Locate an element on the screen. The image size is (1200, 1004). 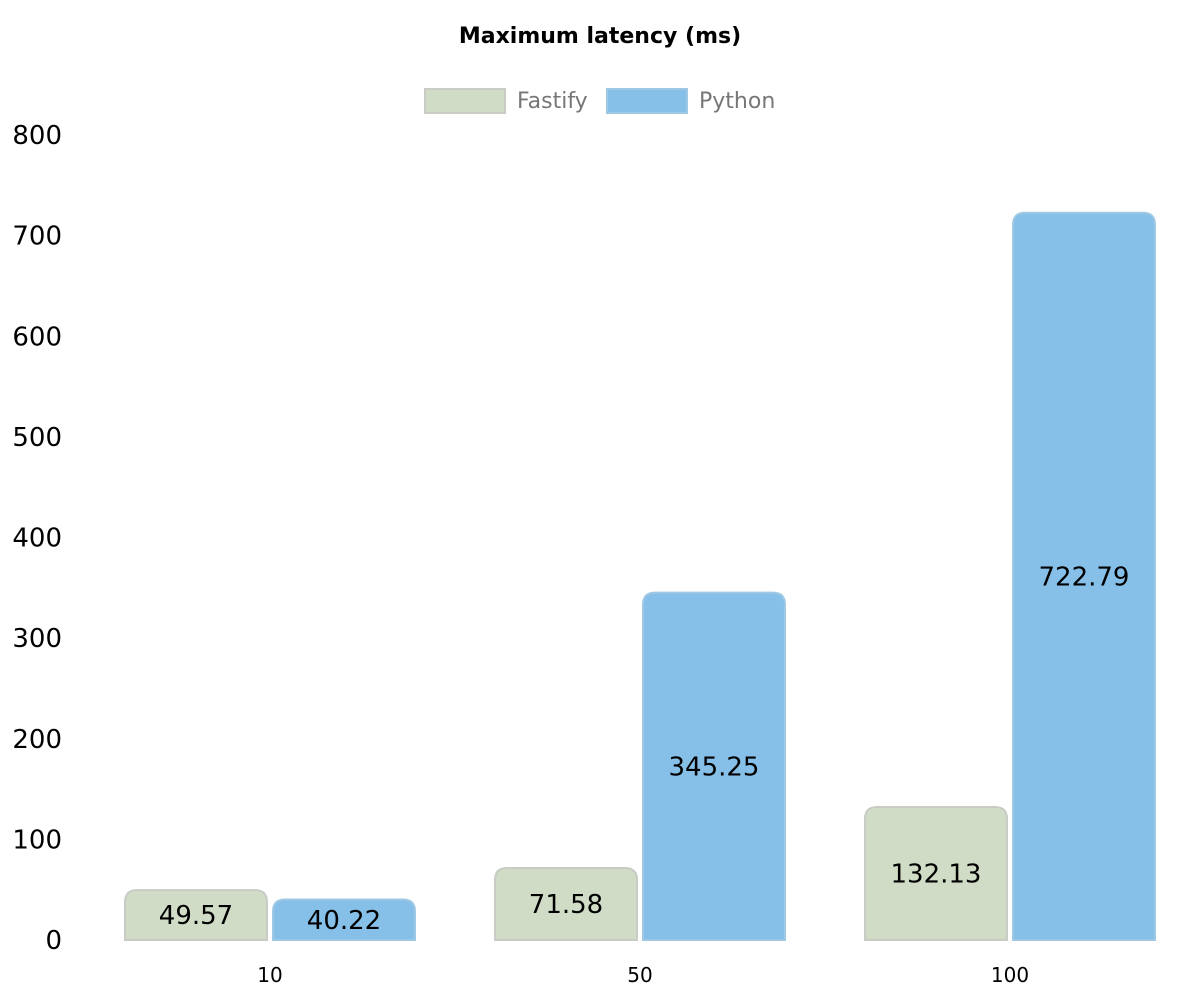
legend-label-python: Python is located at coordinates (737, 101).